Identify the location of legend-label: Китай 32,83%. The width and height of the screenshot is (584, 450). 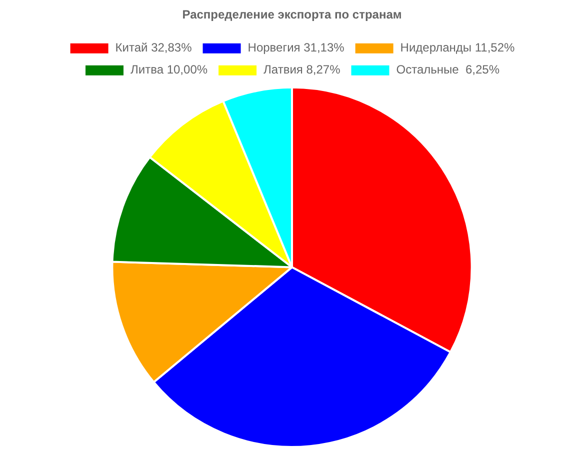
(153, 47).